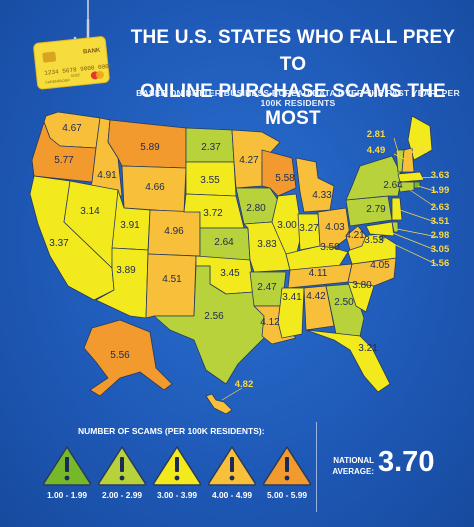 The width and height of the screenshot is (474, 527). Describe the element at coordinates (293, 51) in the screenshot. I see `title-line-1: THE U.S. STATES WHO FALL PREY TO` at that location.